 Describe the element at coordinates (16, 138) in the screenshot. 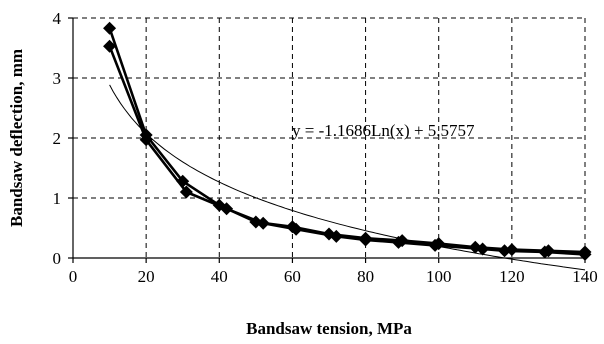

I see `y-axis-title: Bandsaw deflection, mm` at that location.